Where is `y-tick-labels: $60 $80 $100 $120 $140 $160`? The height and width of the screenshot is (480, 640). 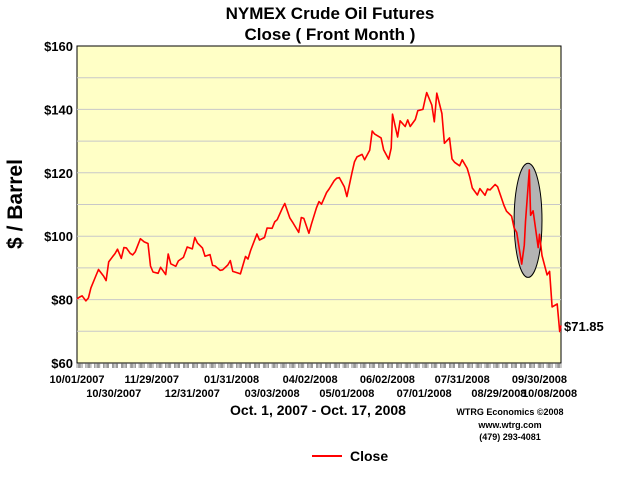 y-tick-labels: $60 $80 $100 $120 $140 $160 is located at coordinates (58, 205).